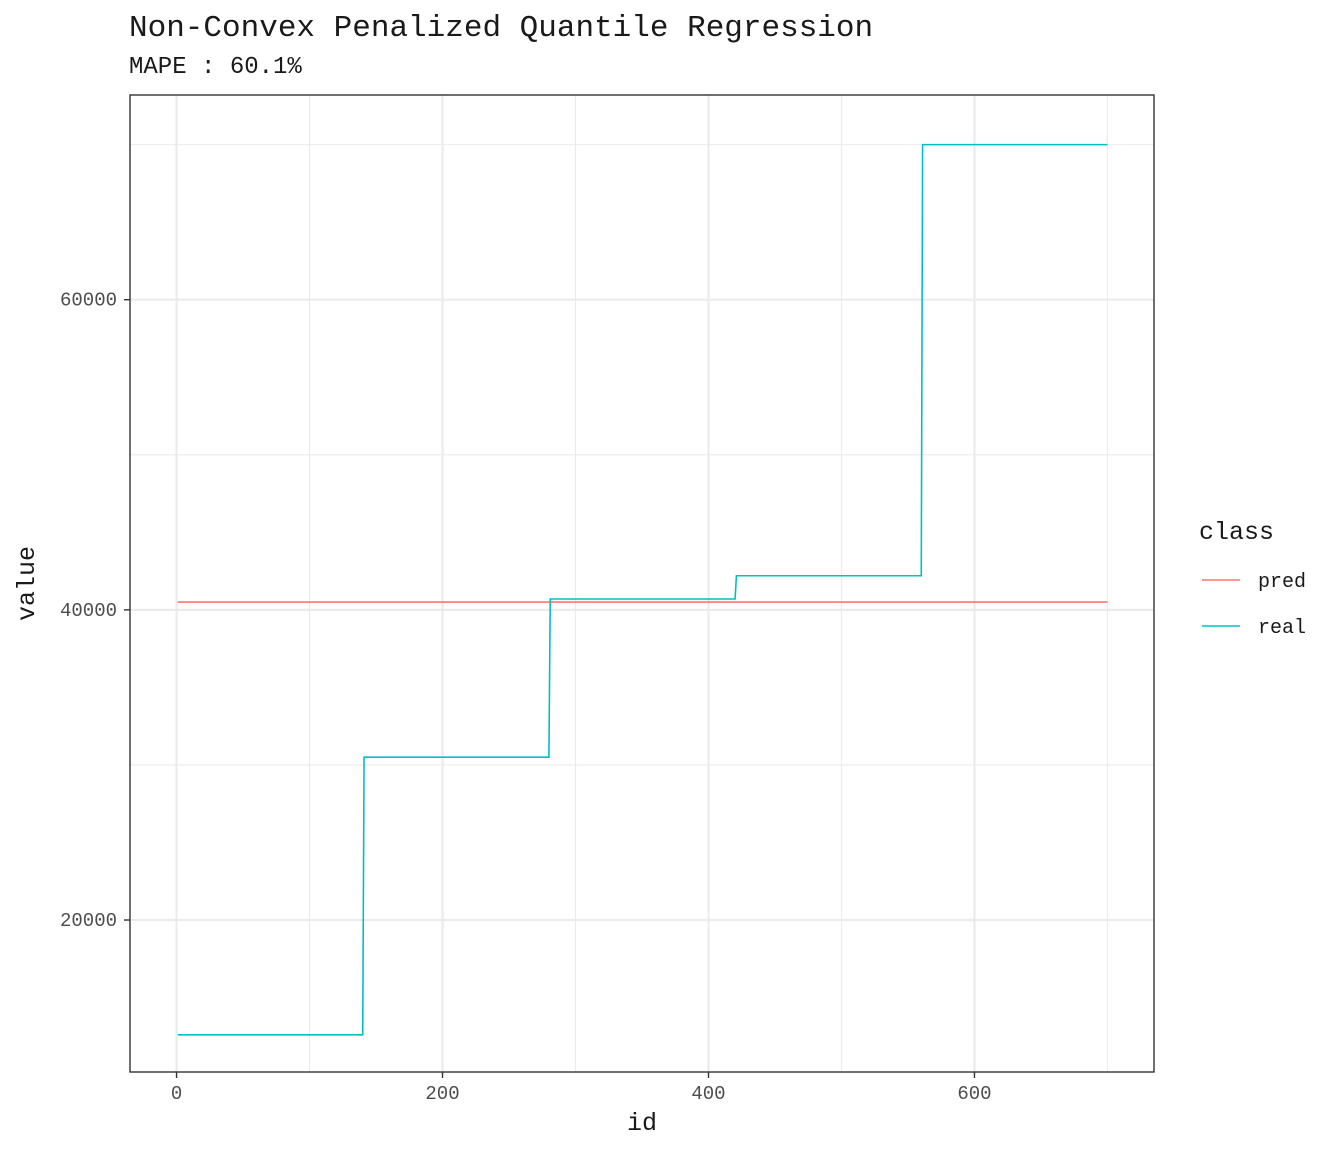 The height and width of the screenshot is (1152, 1344). What do you see at coordinates (974, 1094) in the screenshot?
I see `x-tick-label: 600` at bounding box center [974, 1094].